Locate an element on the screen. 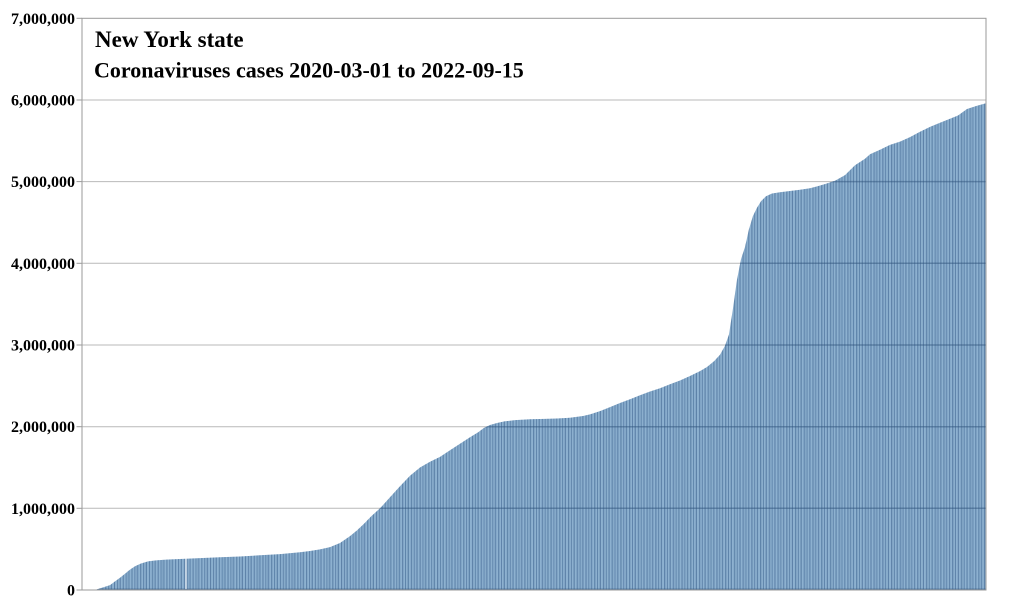 The width and height of the screenshot is (1012, 610). svg-text: 1,000,000 is located at coordinates (43, 509).